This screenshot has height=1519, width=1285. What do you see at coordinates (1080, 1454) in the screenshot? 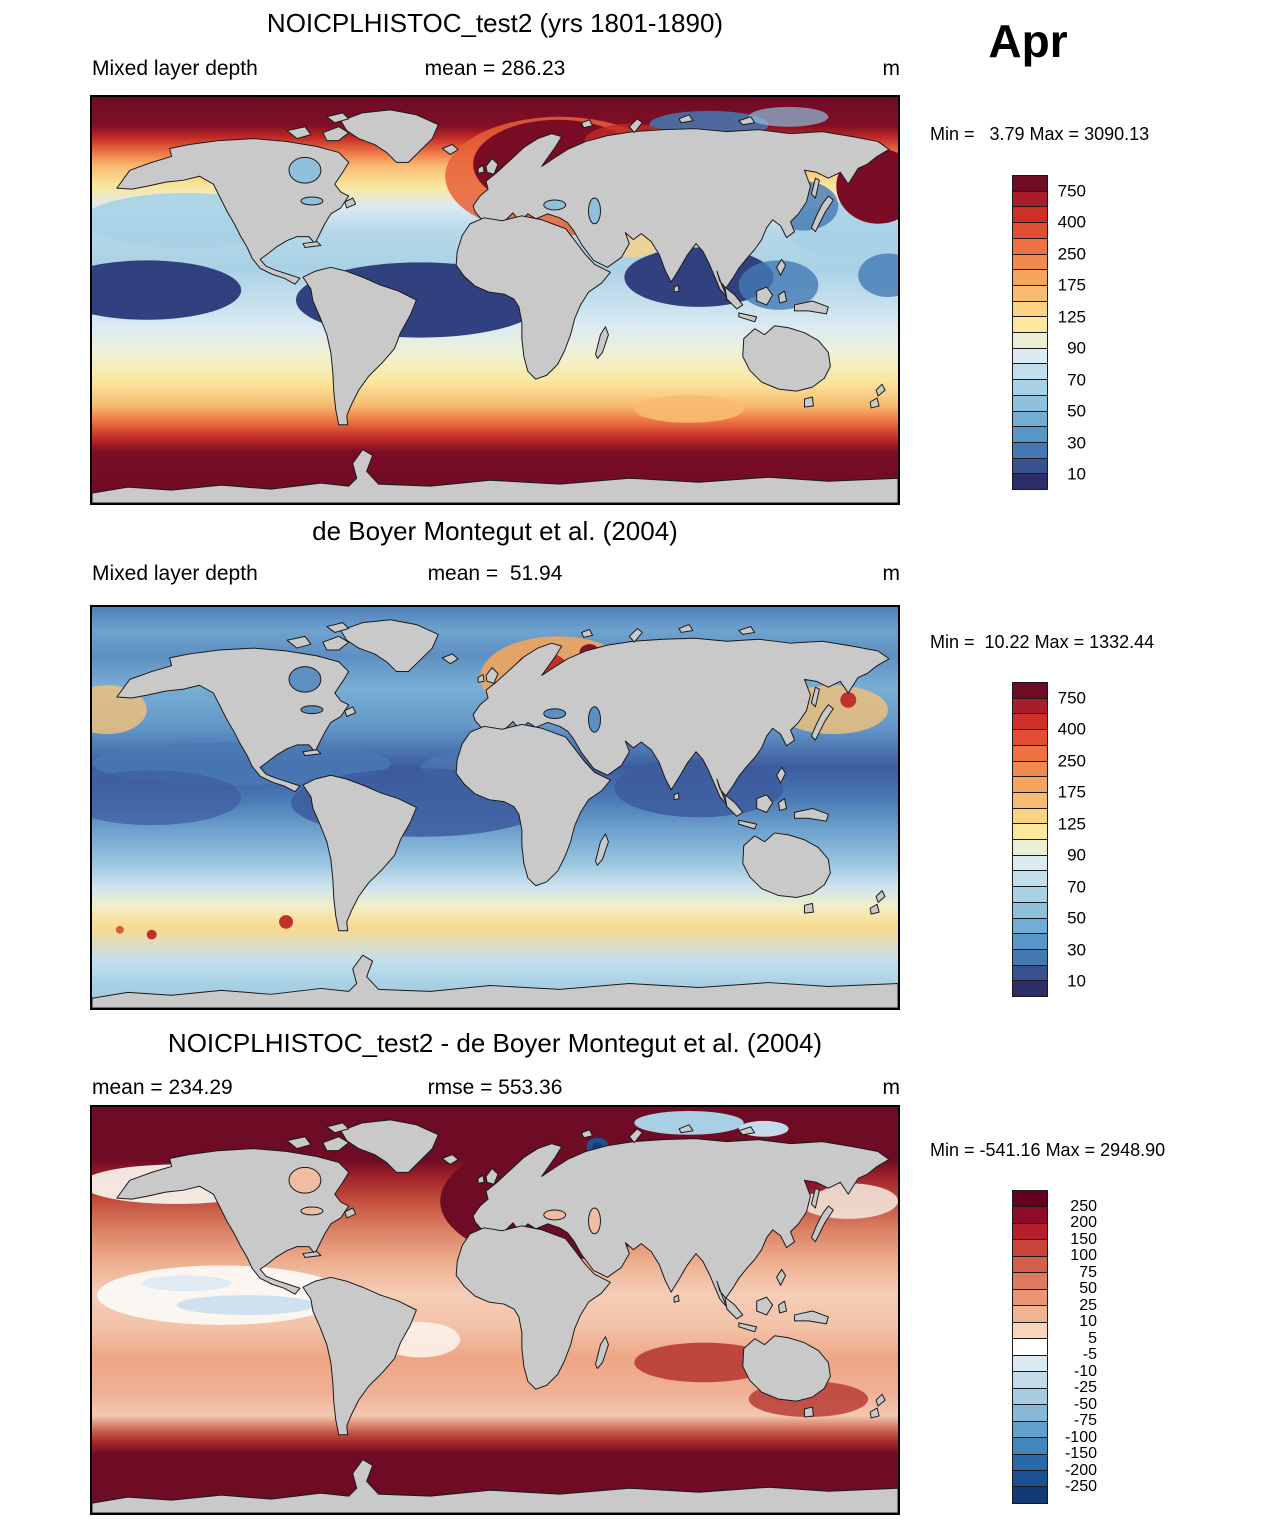
I see `colorbar-tick-label: -150` at bounding box center [1080, 1454].